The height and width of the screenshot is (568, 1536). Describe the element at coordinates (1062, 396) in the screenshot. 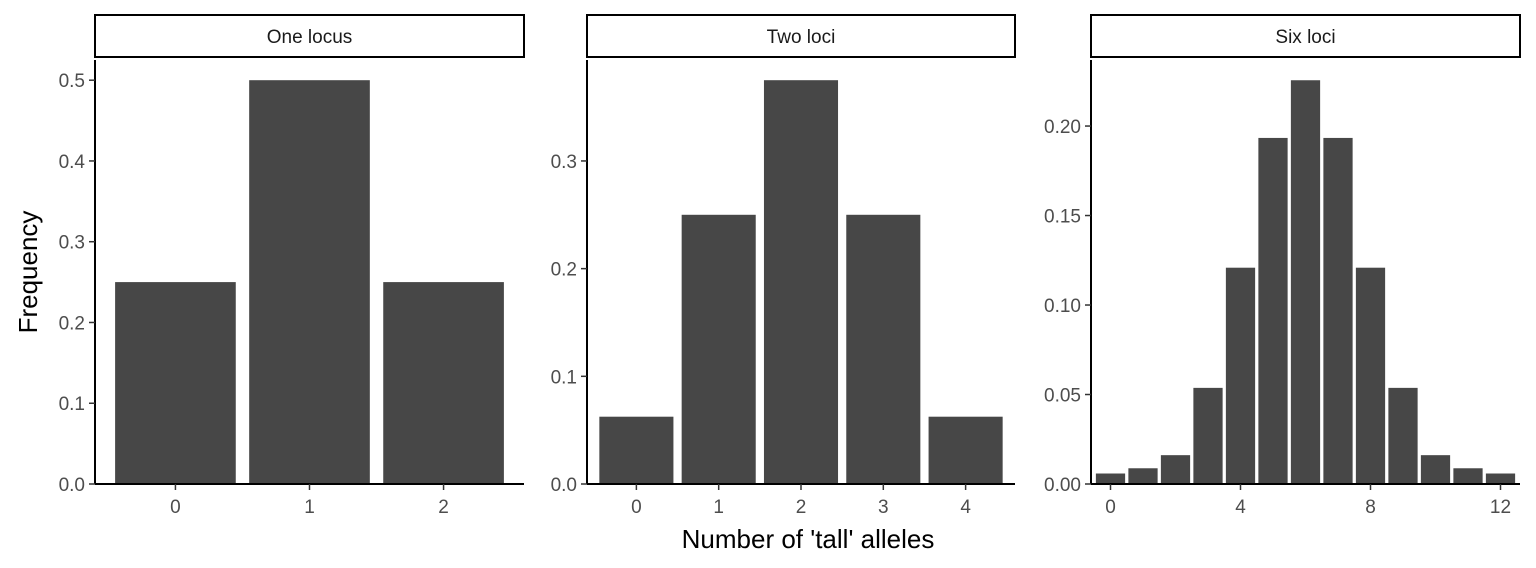

I see `y-tick-label: 0.05` at that location.